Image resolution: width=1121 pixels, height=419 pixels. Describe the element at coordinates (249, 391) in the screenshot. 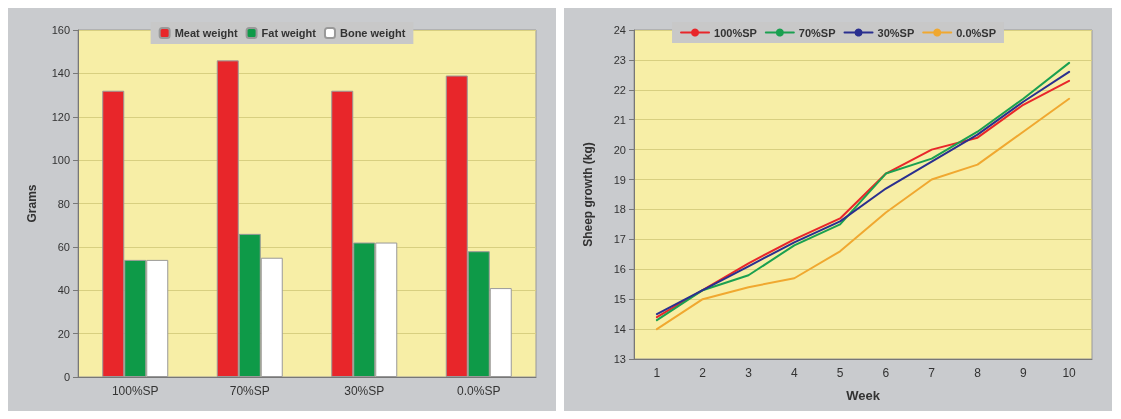

I see `x-tick-label: 70%SP` at that location.